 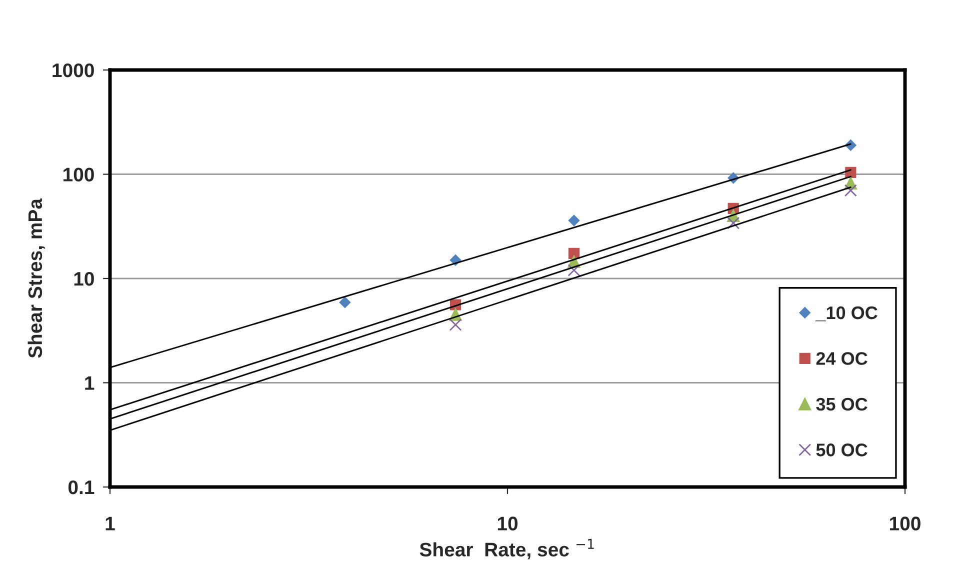 What do you see at coordinates (110, 523) in the screenshot?
I see `x-tick-label: 1` at bounding box center [110, 523].